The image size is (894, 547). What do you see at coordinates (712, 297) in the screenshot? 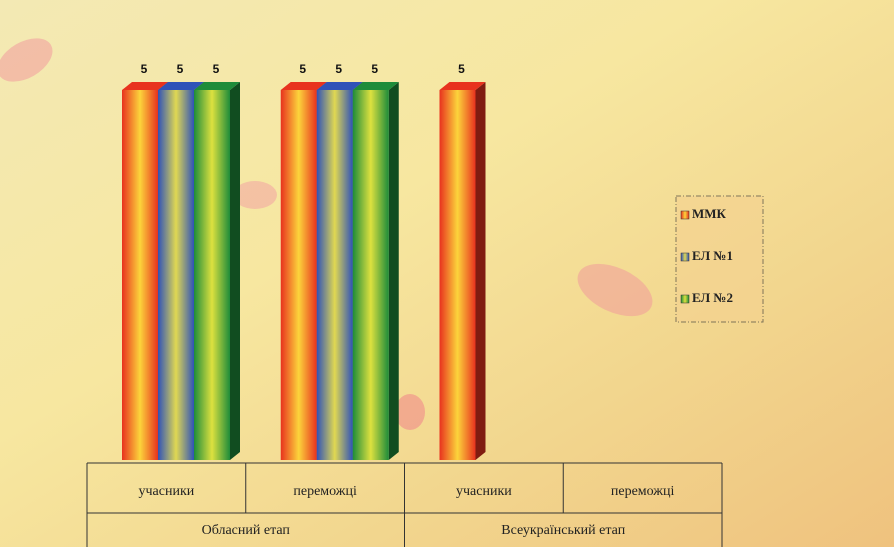
I see `legend-label: ЕЛ №2` at bounding box center [712, 297].